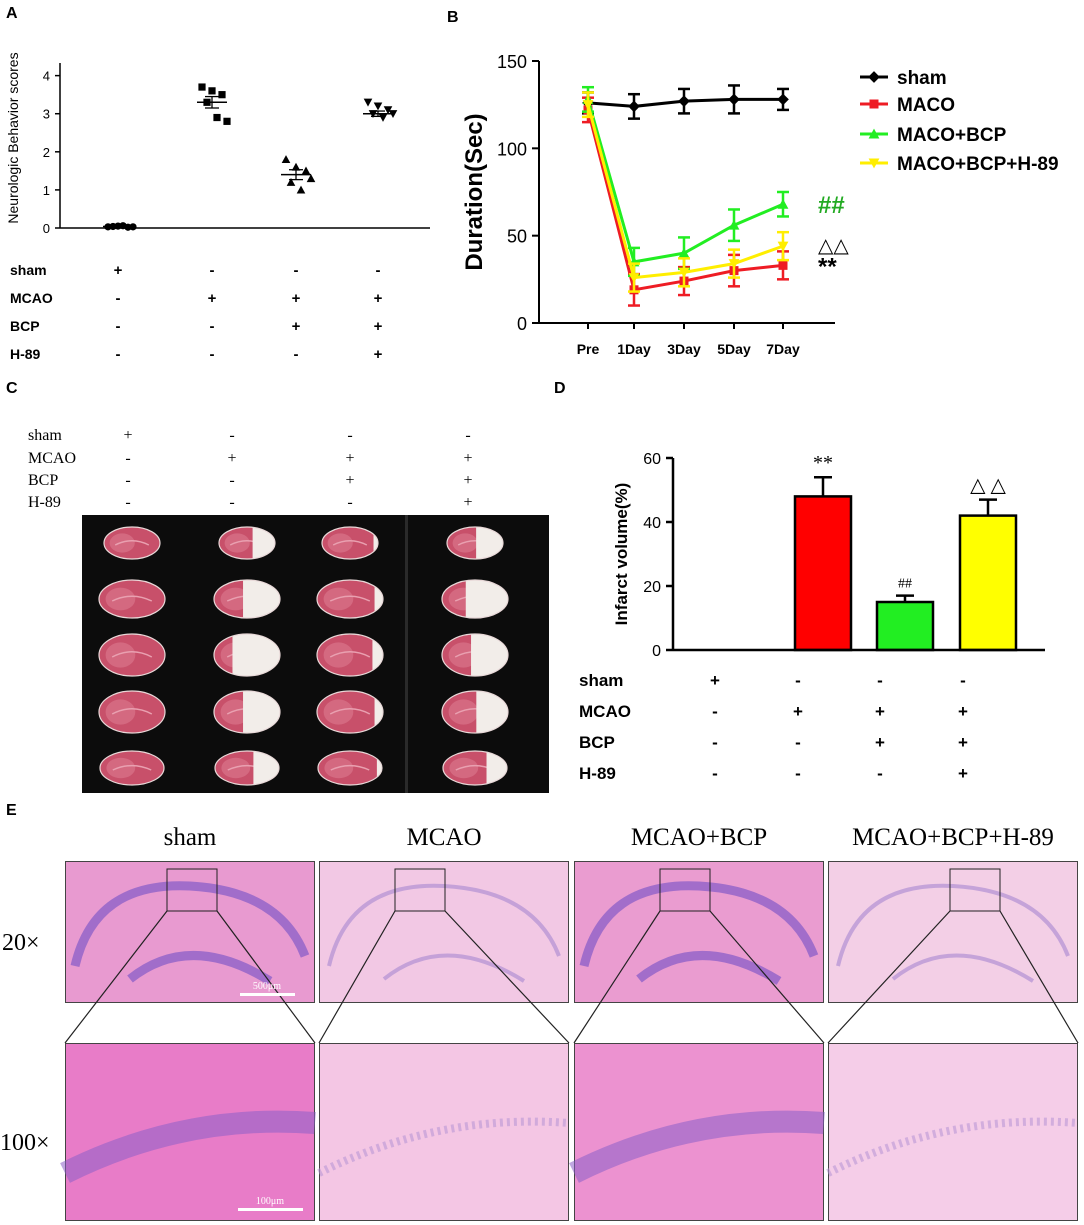  Describe the element at coordinates (652, 459) in the screenshot. I see `d-ytick-label: 60` at that location.